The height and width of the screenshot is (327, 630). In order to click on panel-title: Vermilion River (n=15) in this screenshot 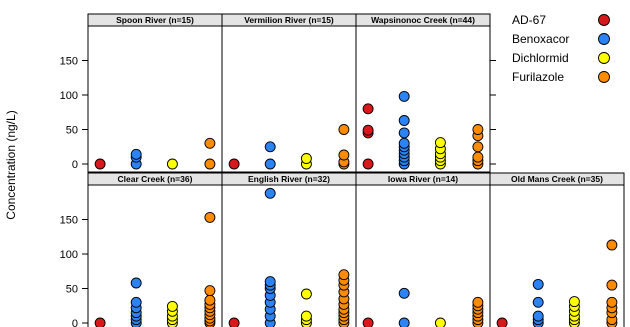, I will do `click(289, 20)`.